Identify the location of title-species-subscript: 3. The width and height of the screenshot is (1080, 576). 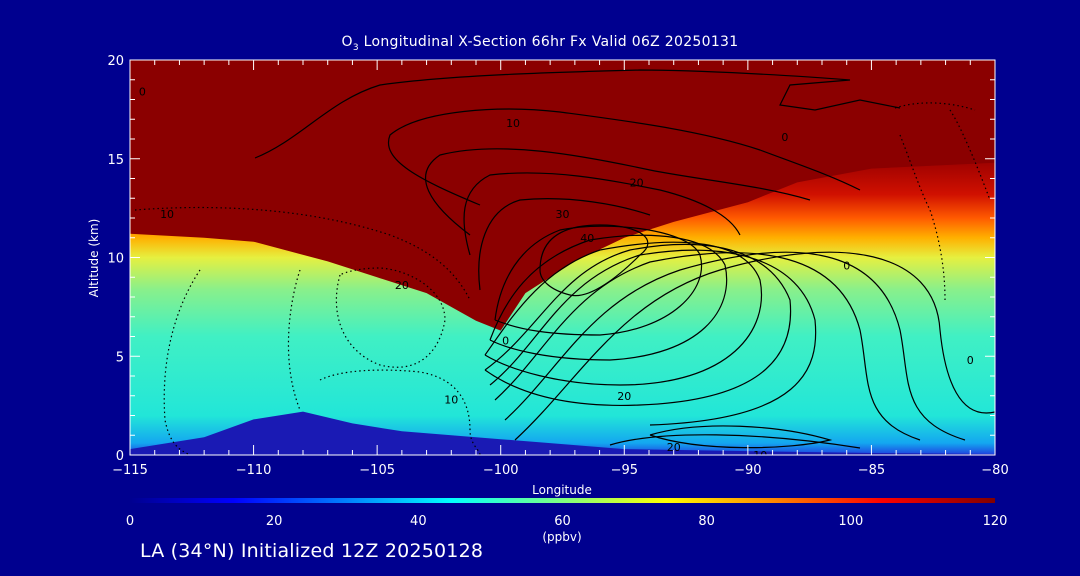
(355, 47).